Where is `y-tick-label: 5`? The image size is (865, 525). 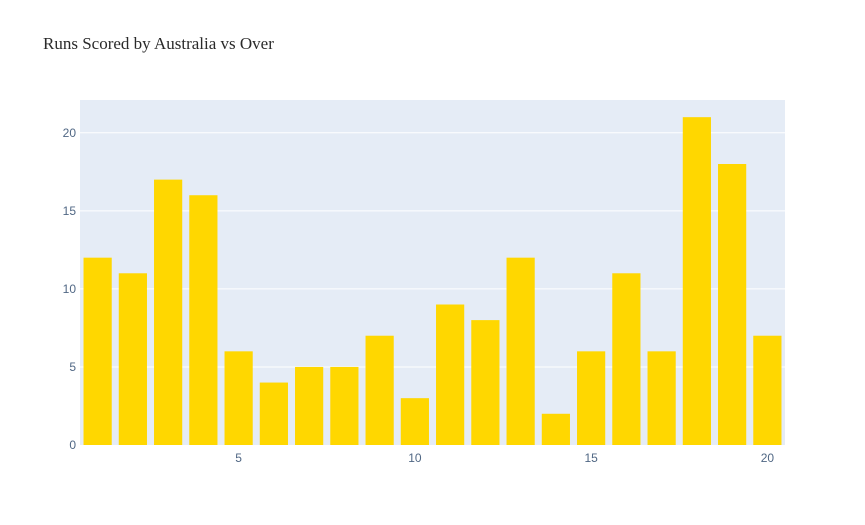 y-tick-label: 5 is located at coordinates (72, 367).